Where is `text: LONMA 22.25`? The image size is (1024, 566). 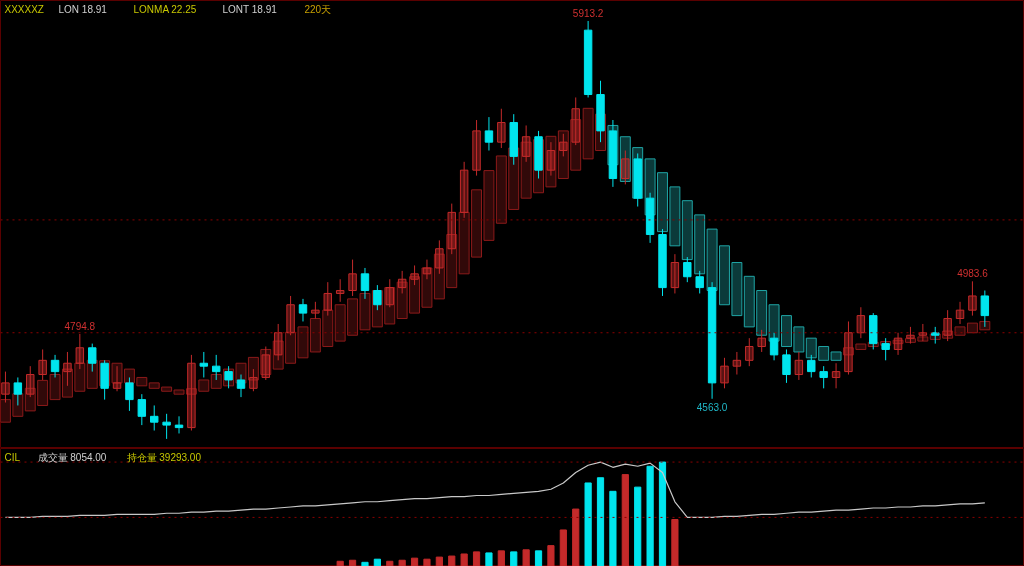 text: LONMA 22.25 is located at coordinates (165, 9).